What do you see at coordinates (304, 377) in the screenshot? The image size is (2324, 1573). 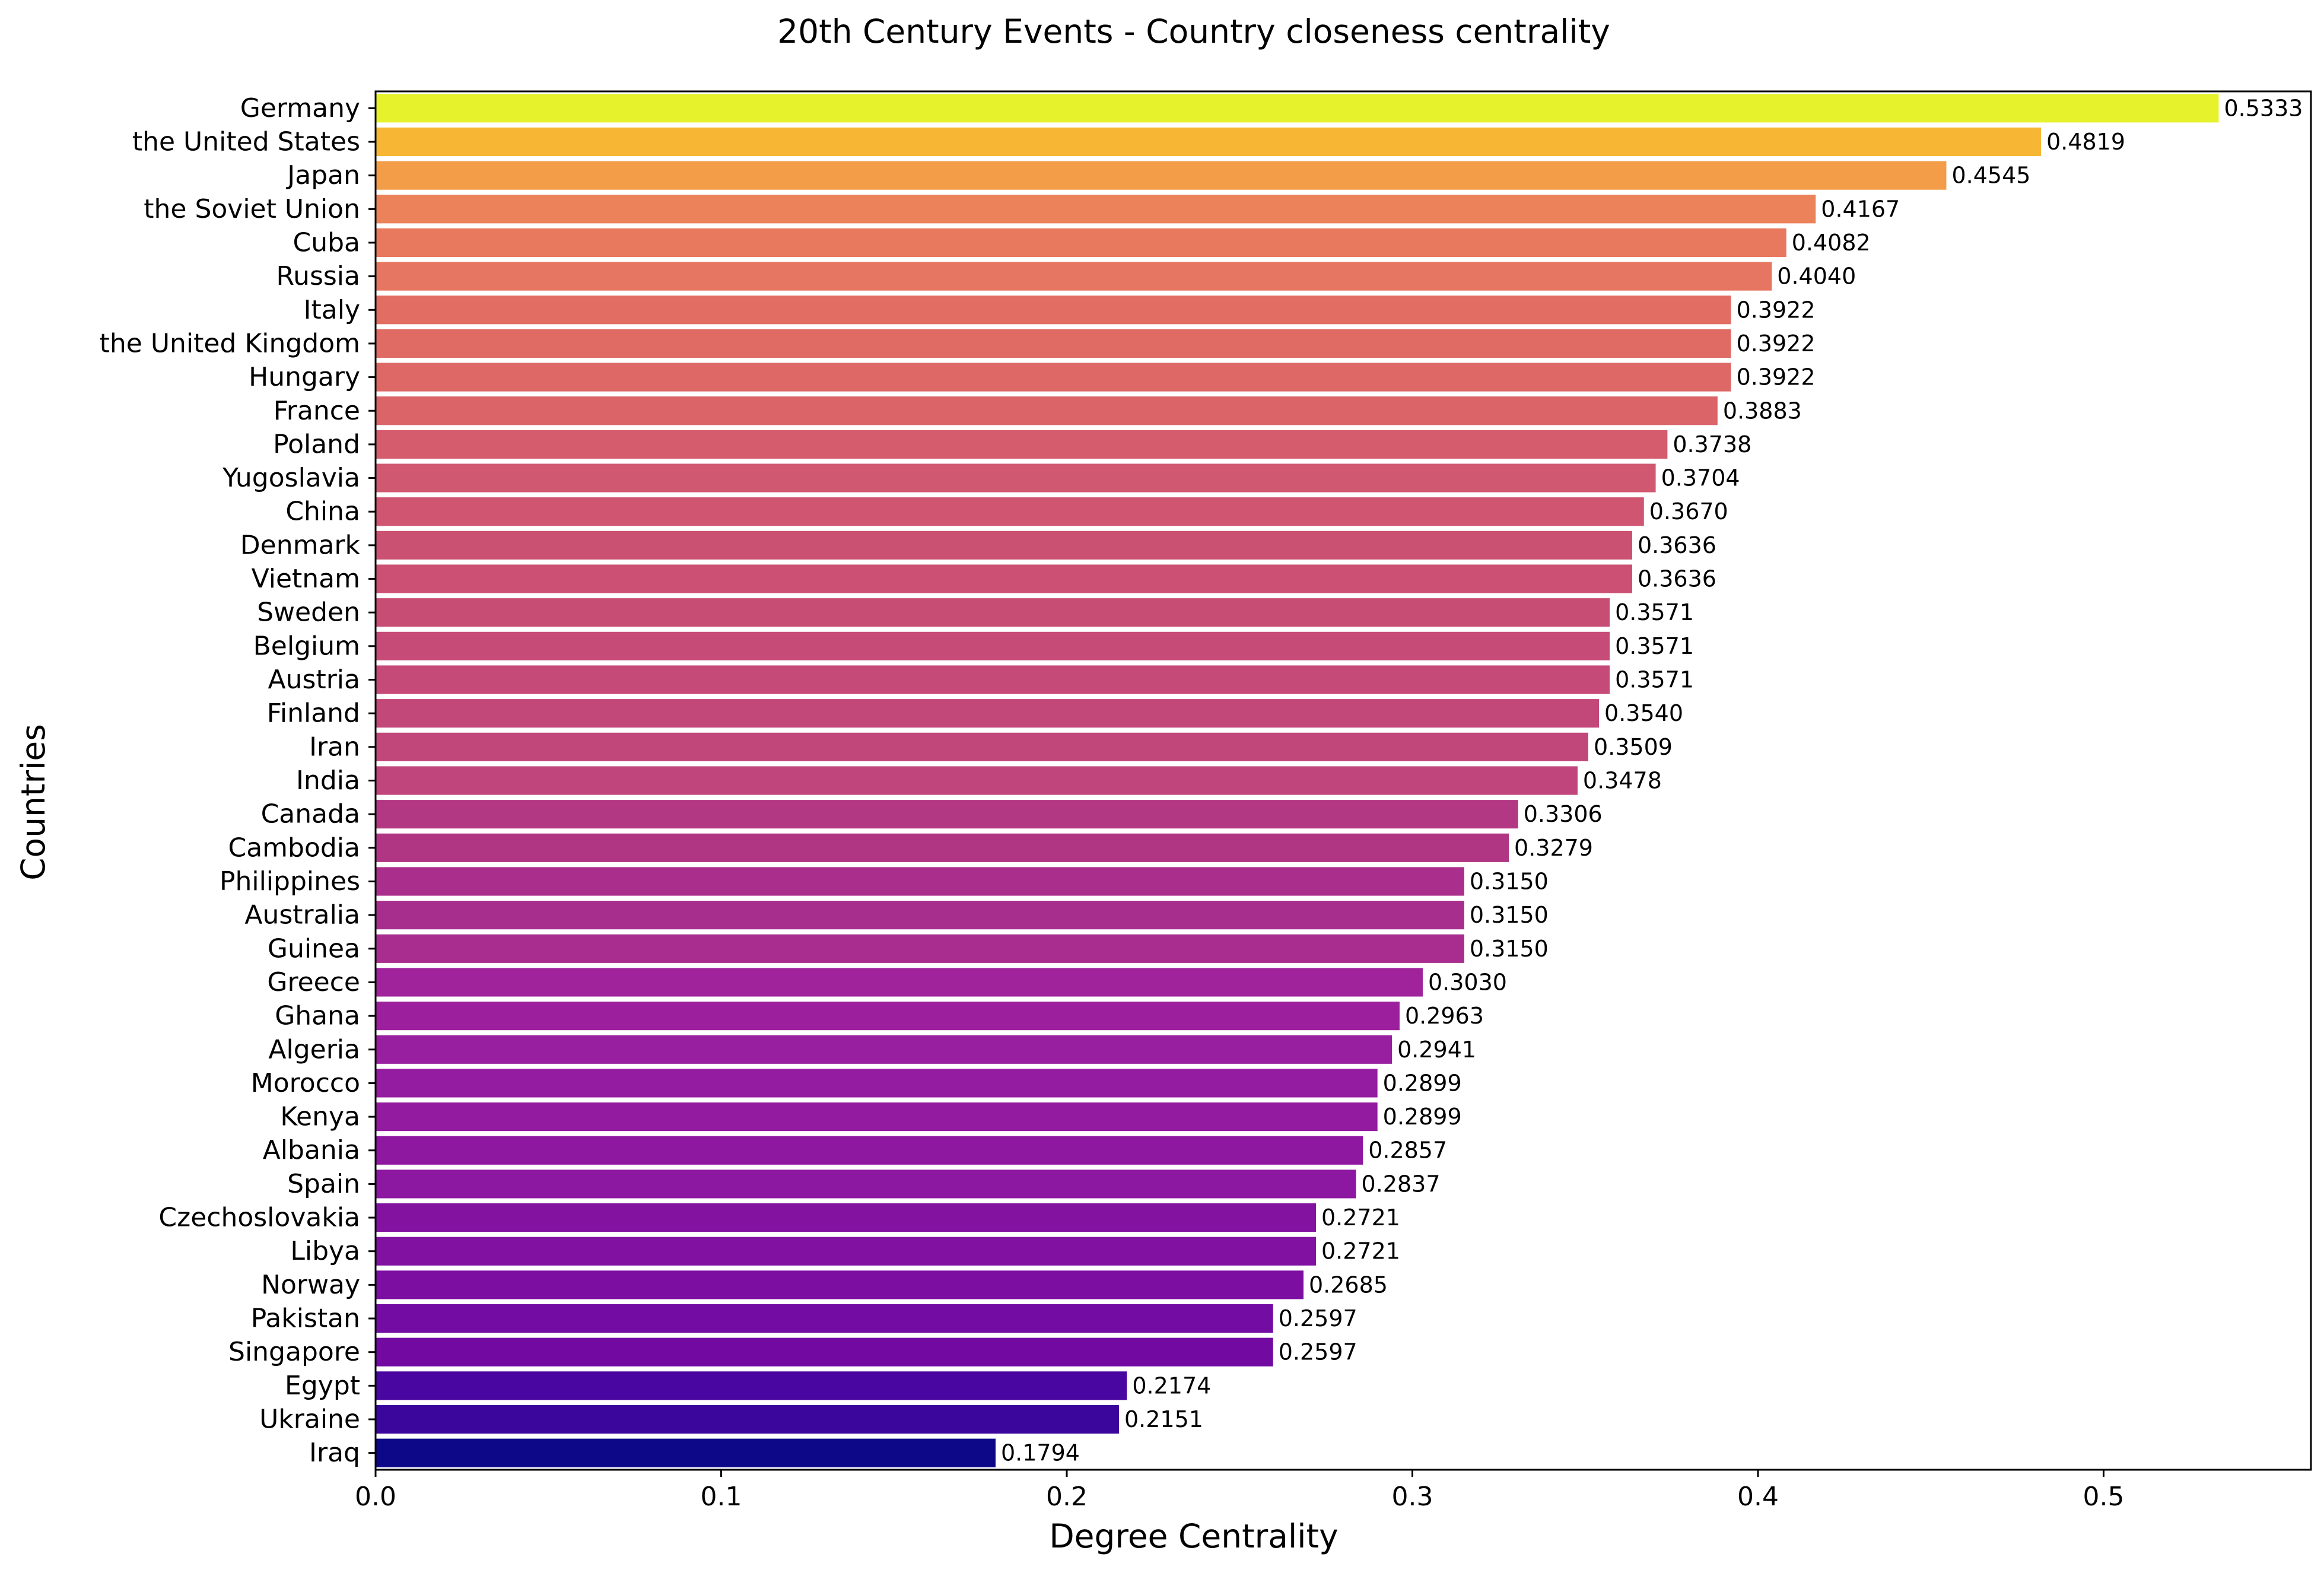 I see `y-tick-label: Hungary` at bounding box center [304, 377].